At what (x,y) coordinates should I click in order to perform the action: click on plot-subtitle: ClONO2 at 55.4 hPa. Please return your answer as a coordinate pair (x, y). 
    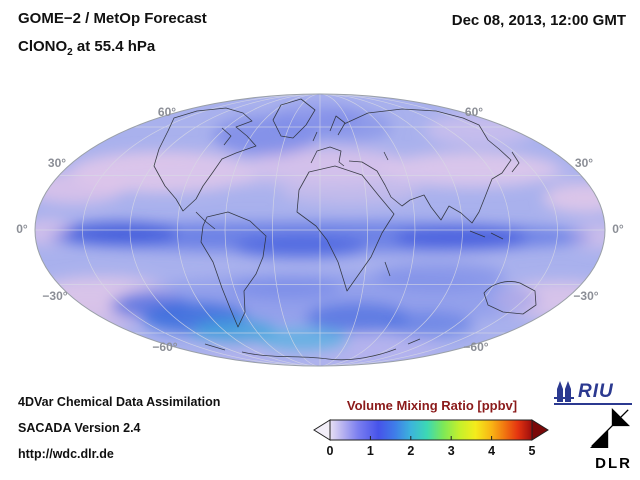
    Looking at the image, I should click on (112, 48).